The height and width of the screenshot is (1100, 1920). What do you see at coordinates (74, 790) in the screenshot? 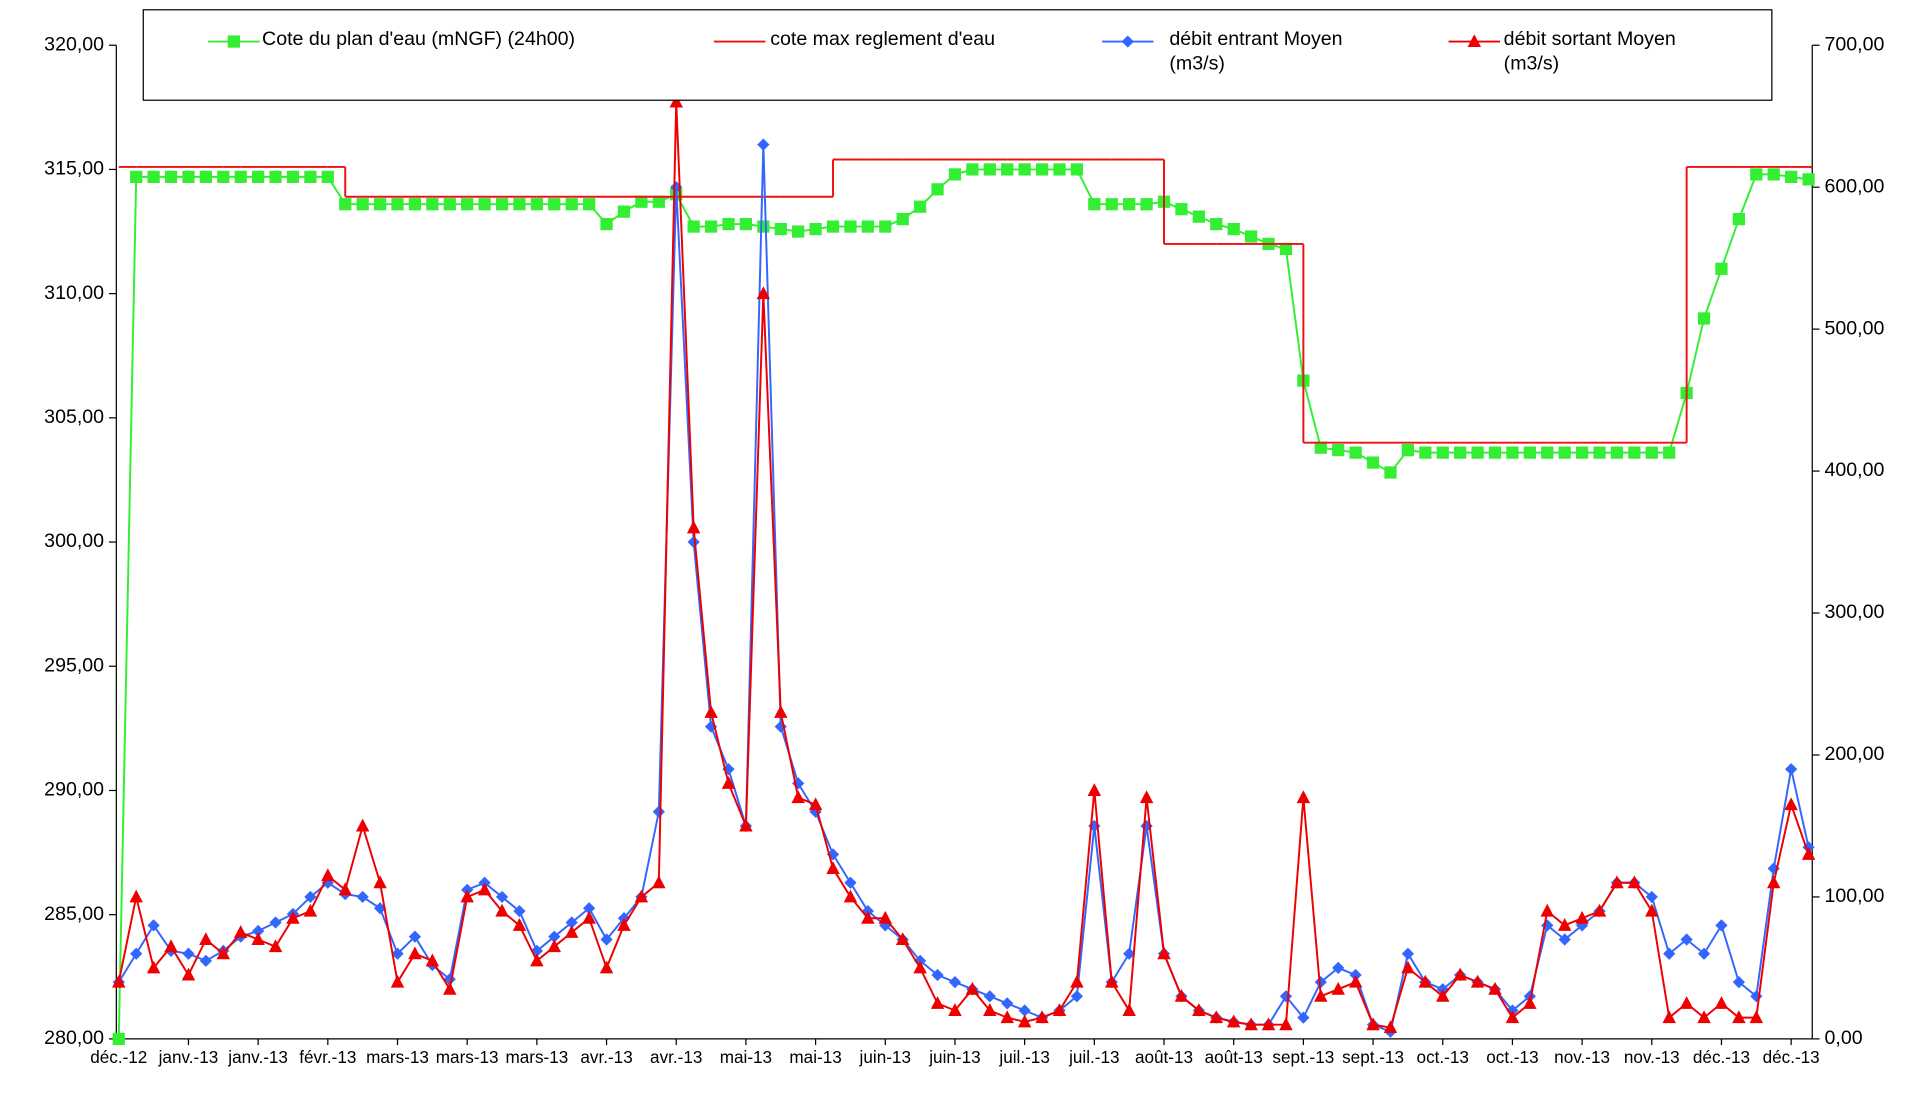
I see `y-tick-label: 290,00` at bounding box center [74, 790].